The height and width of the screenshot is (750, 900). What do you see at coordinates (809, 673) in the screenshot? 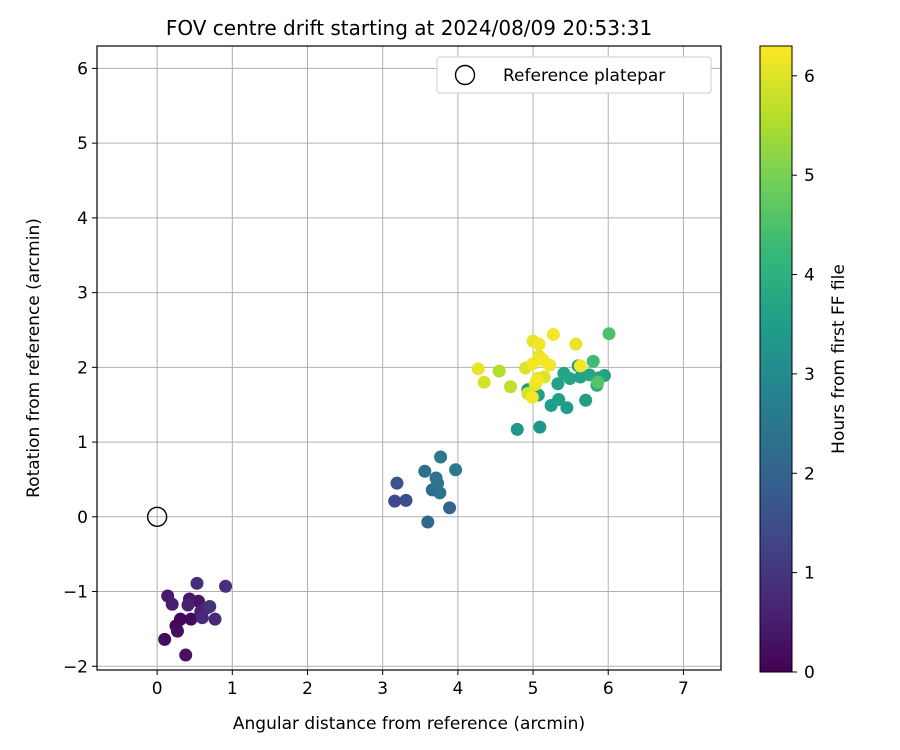
I see `colorbar-tick-label: 0` at bounding box center [809, 673].